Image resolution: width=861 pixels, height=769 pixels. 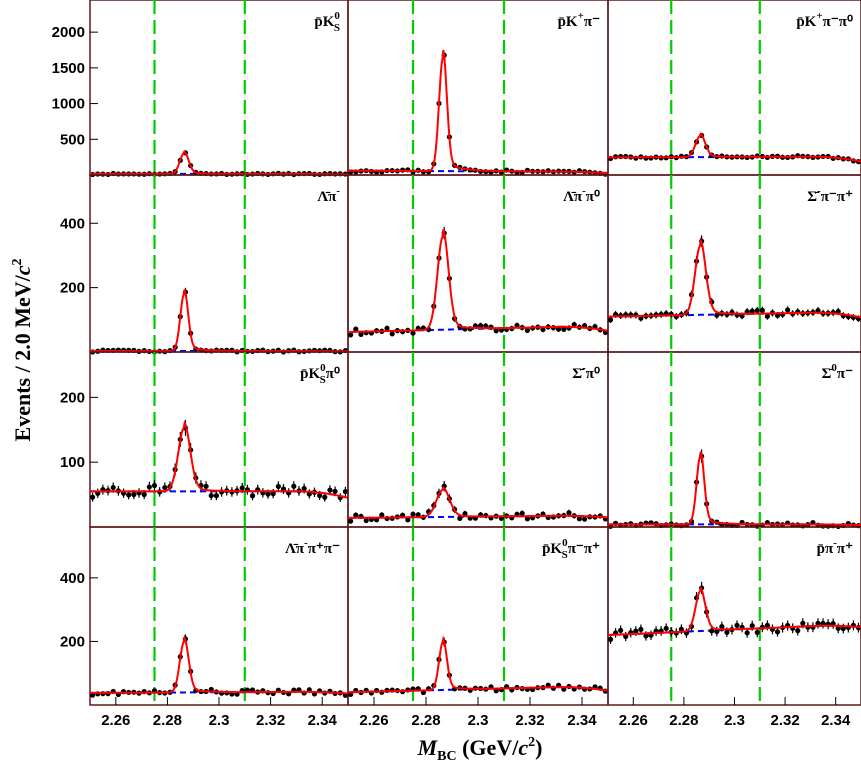 What do you see at coordinates (200, 89) in the screenshot?
I see `panel-0: 500 1000 1500 2000 p̄K0 S` at bounding box center [200, 89].